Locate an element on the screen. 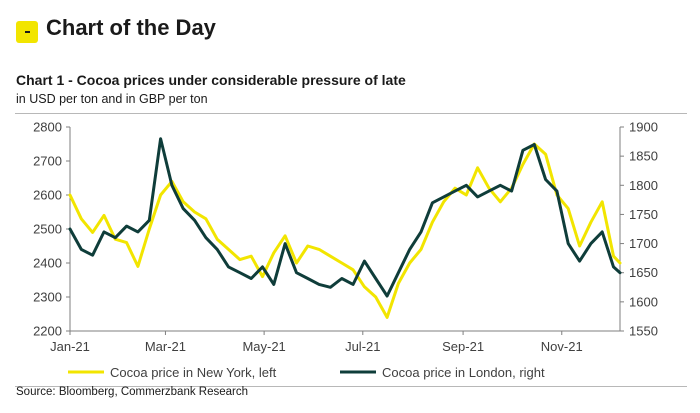  header-badge is located at coordinates (27, 32).